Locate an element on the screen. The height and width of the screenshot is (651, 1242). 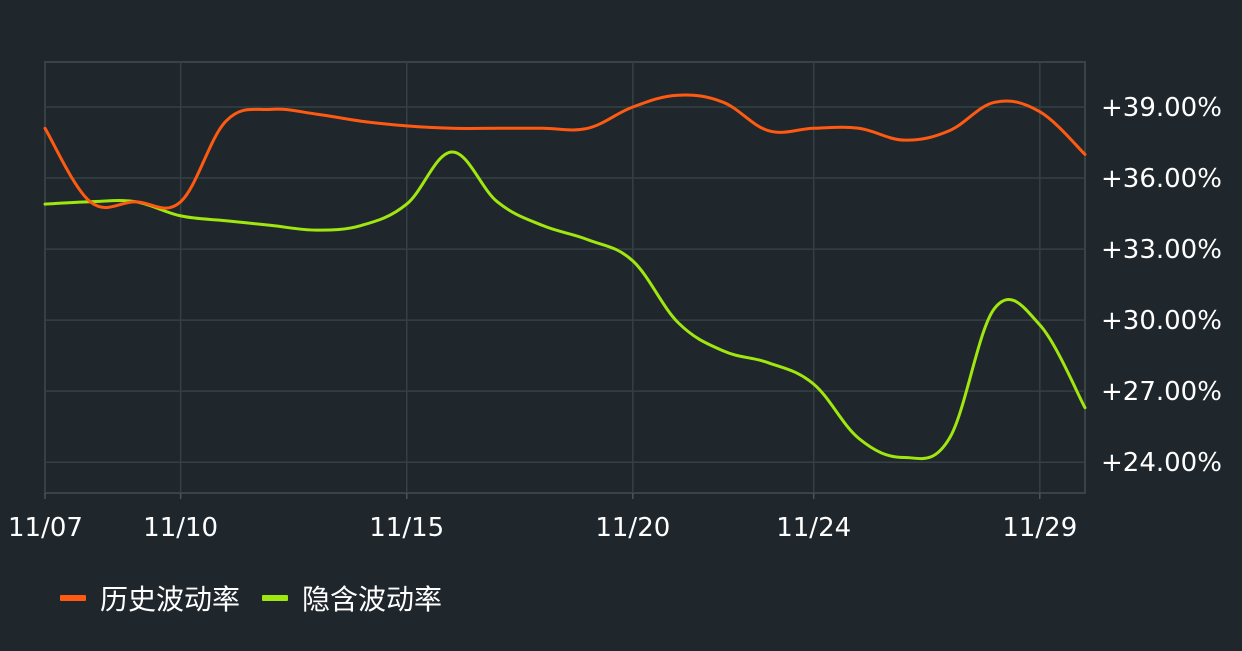
y-tick-label: +33.00% is located at coordinates (1161, 250).